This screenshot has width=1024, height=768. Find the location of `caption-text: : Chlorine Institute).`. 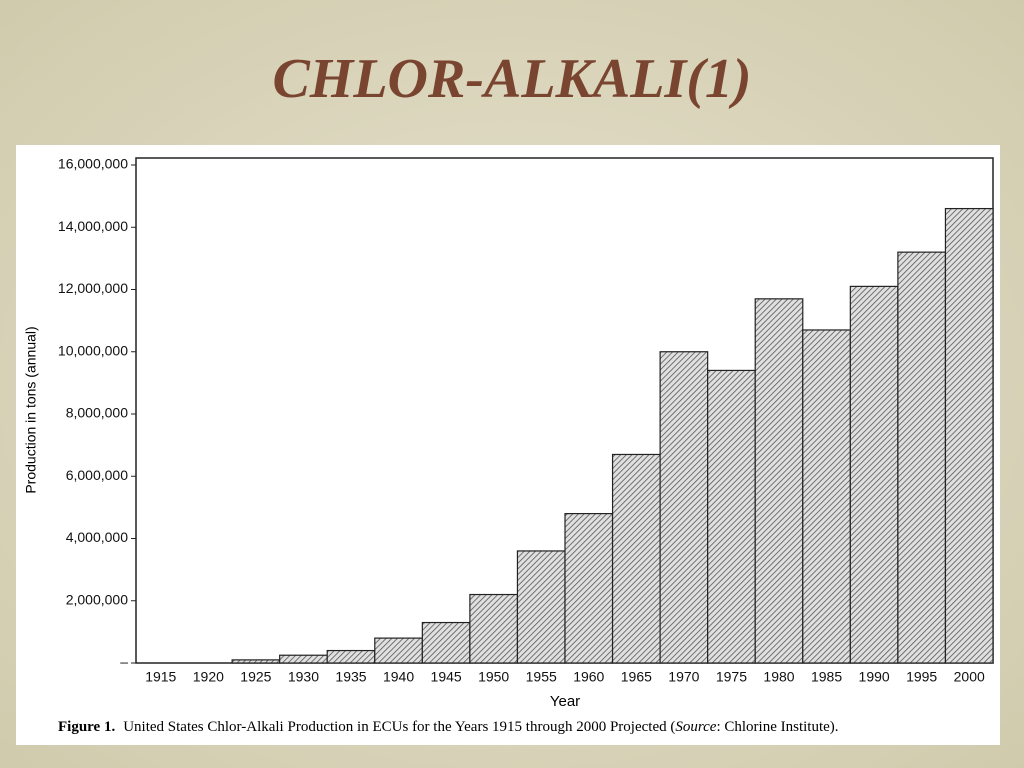

caption-text: : Chlorine Institute). is located at coordinates (777, 727).